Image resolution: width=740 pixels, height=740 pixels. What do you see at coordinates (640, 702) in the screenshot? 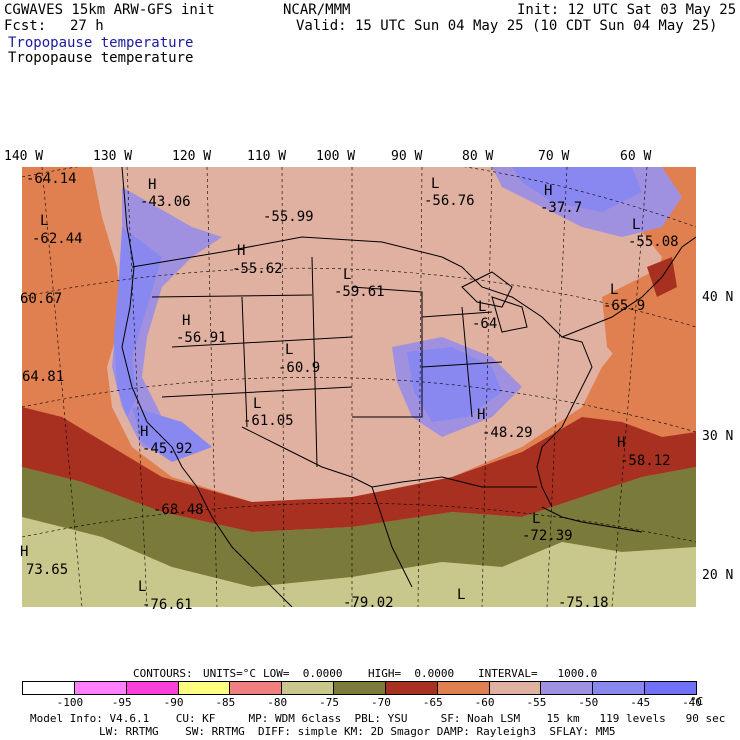
I see `colorbar-tick-label: -45` at bounding box center [640, 702].